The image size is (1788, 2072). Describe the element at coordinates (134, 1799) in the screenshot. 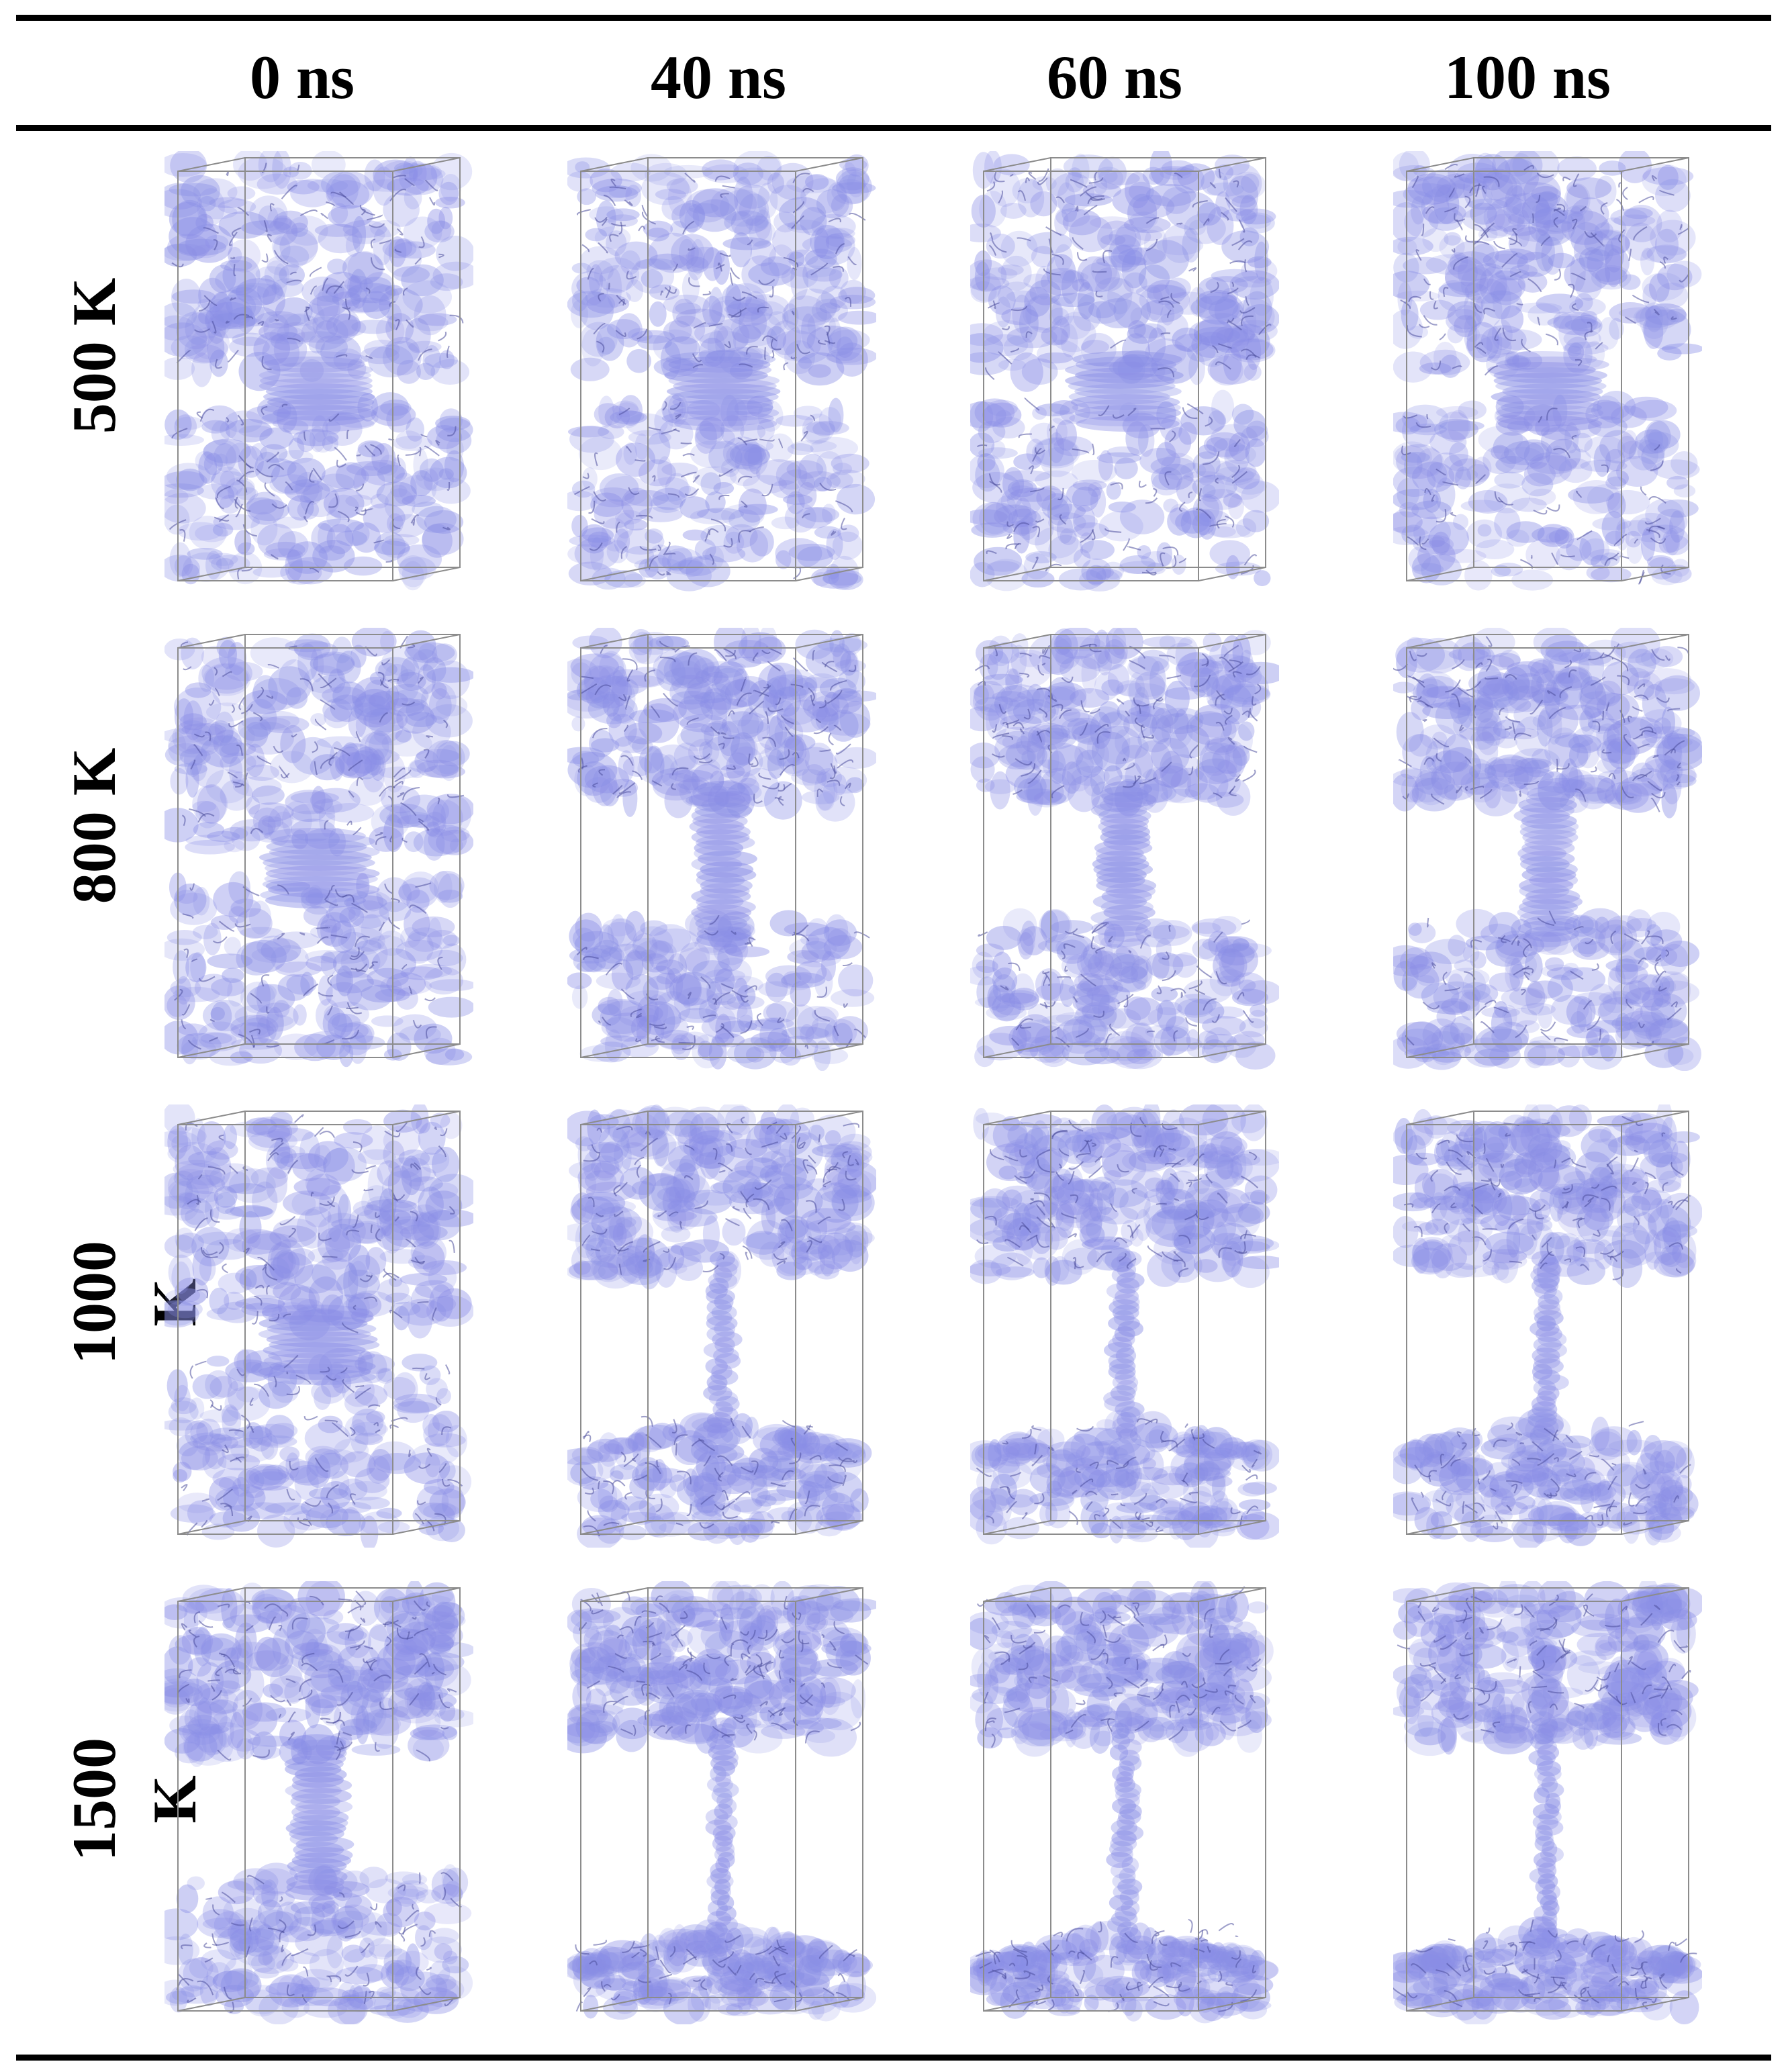

I see `row-header-1500k: 1500 K` at that location.